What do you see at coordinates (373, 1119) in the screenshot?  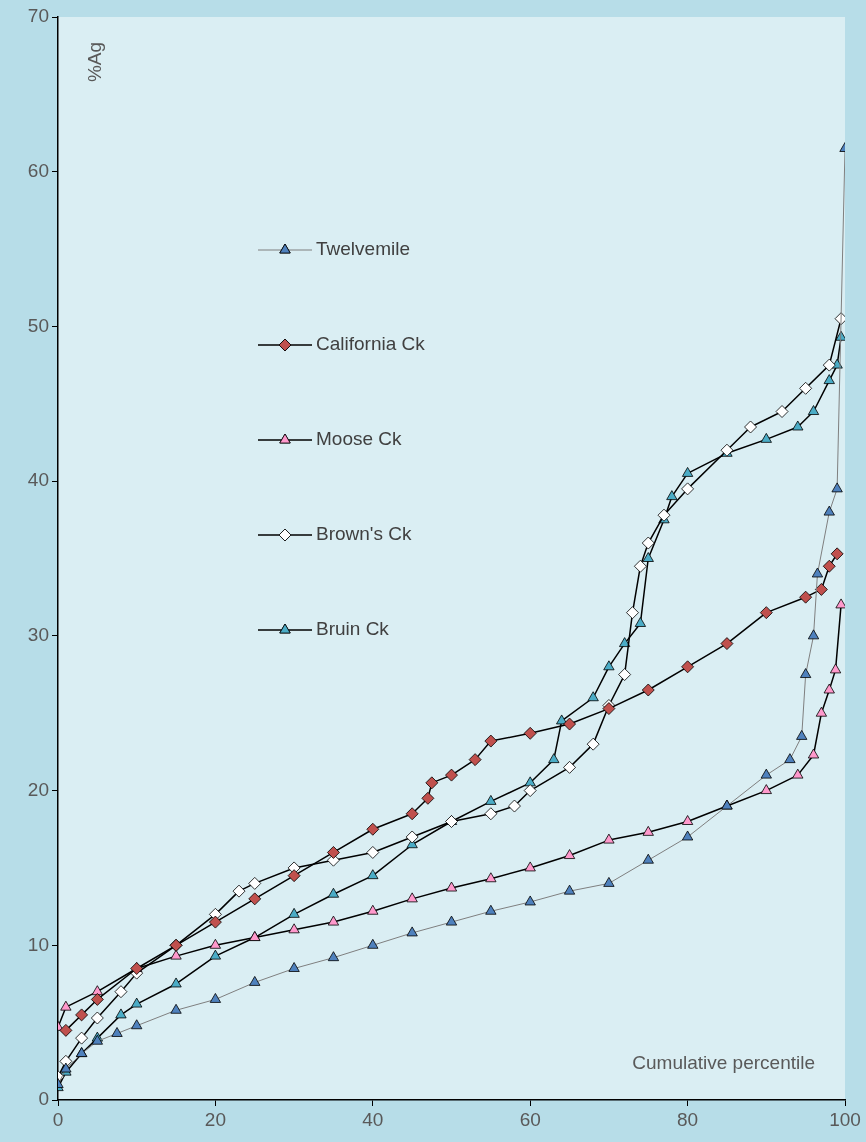 I see `x-tick-label: 40` at bounding box center [373, 1119].